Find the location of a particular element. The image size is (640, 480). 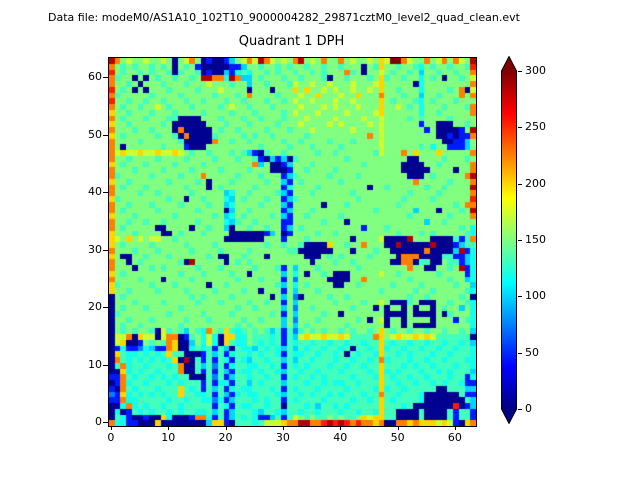

x-tick-label: 40 is located at coordinates (340, 437).